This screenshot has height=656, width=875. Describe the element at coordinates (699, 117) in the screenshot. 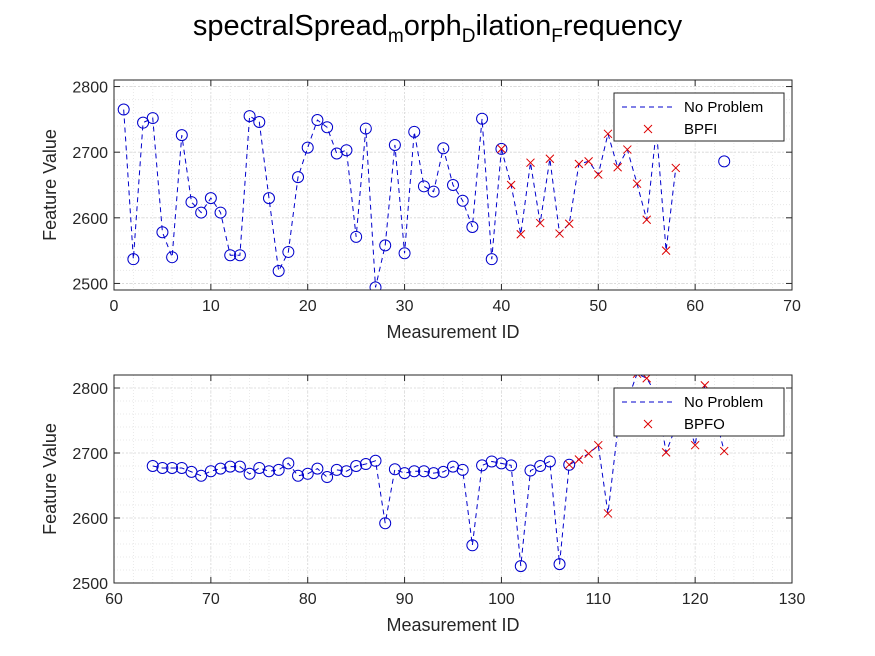

I see `legend: No Problem BPFI` at that location.